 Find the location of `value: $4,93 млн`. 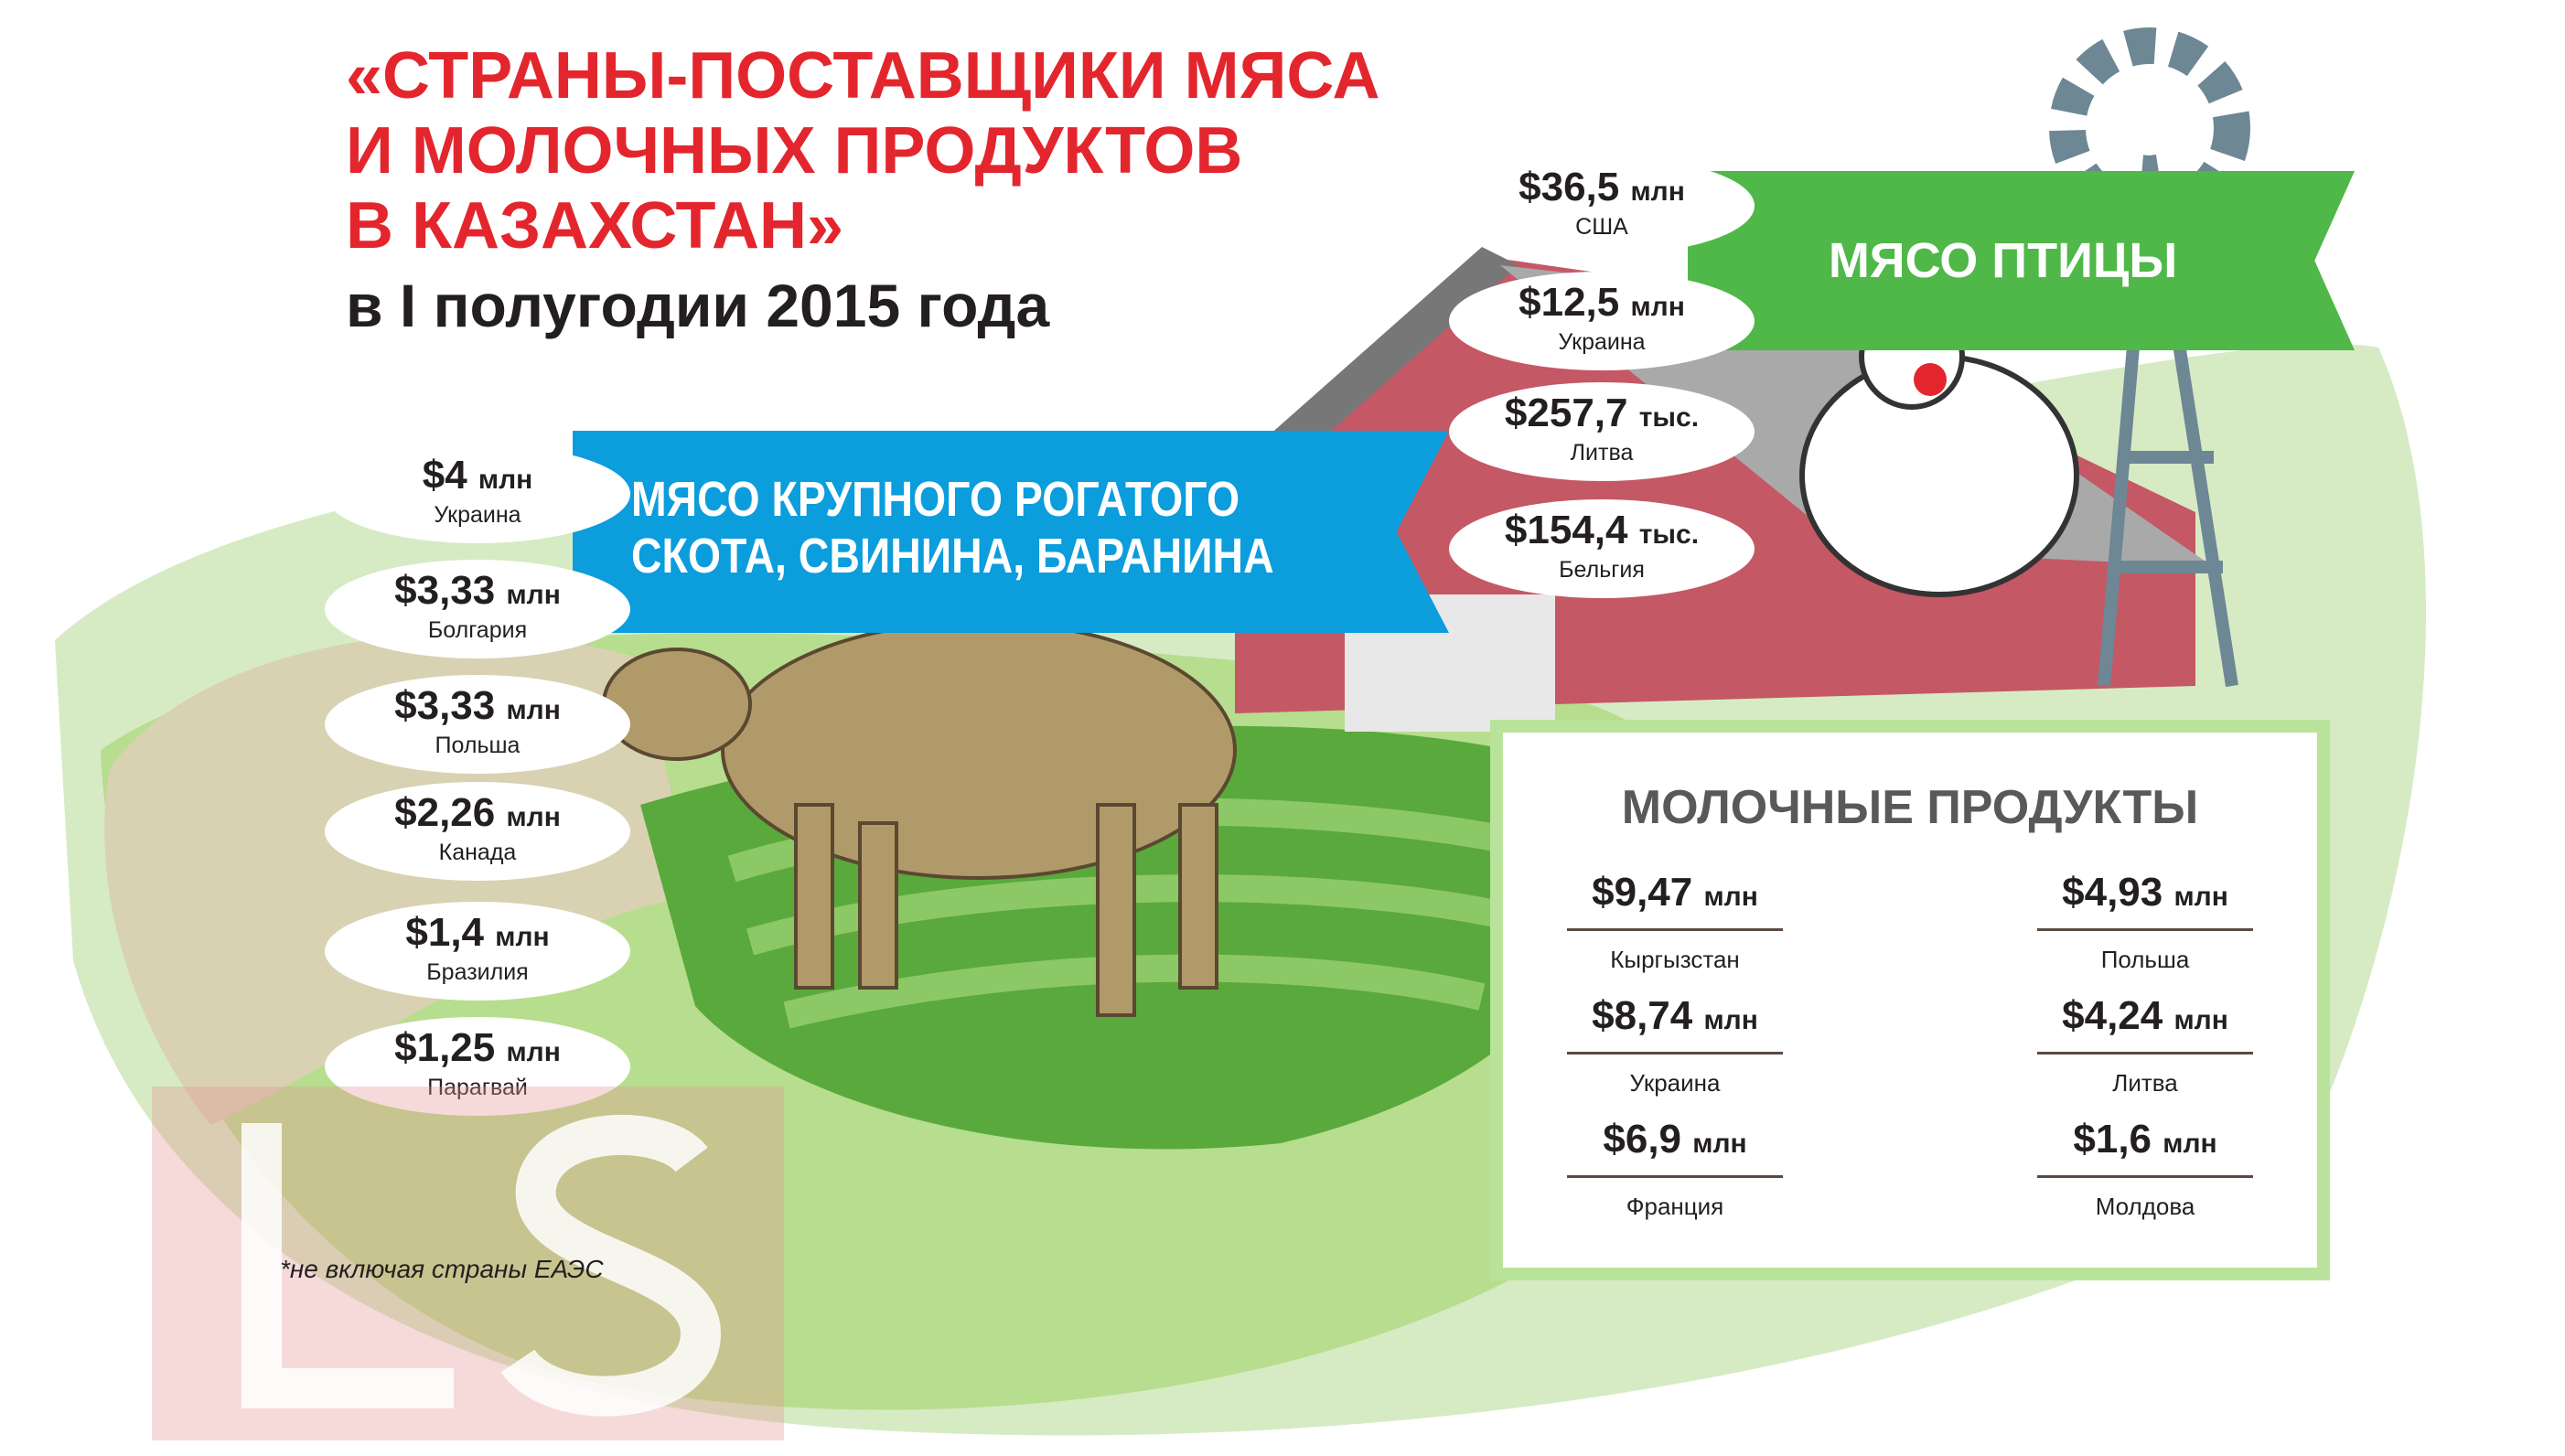

value: $4,93 млн is located at coordinates (2145, 900).